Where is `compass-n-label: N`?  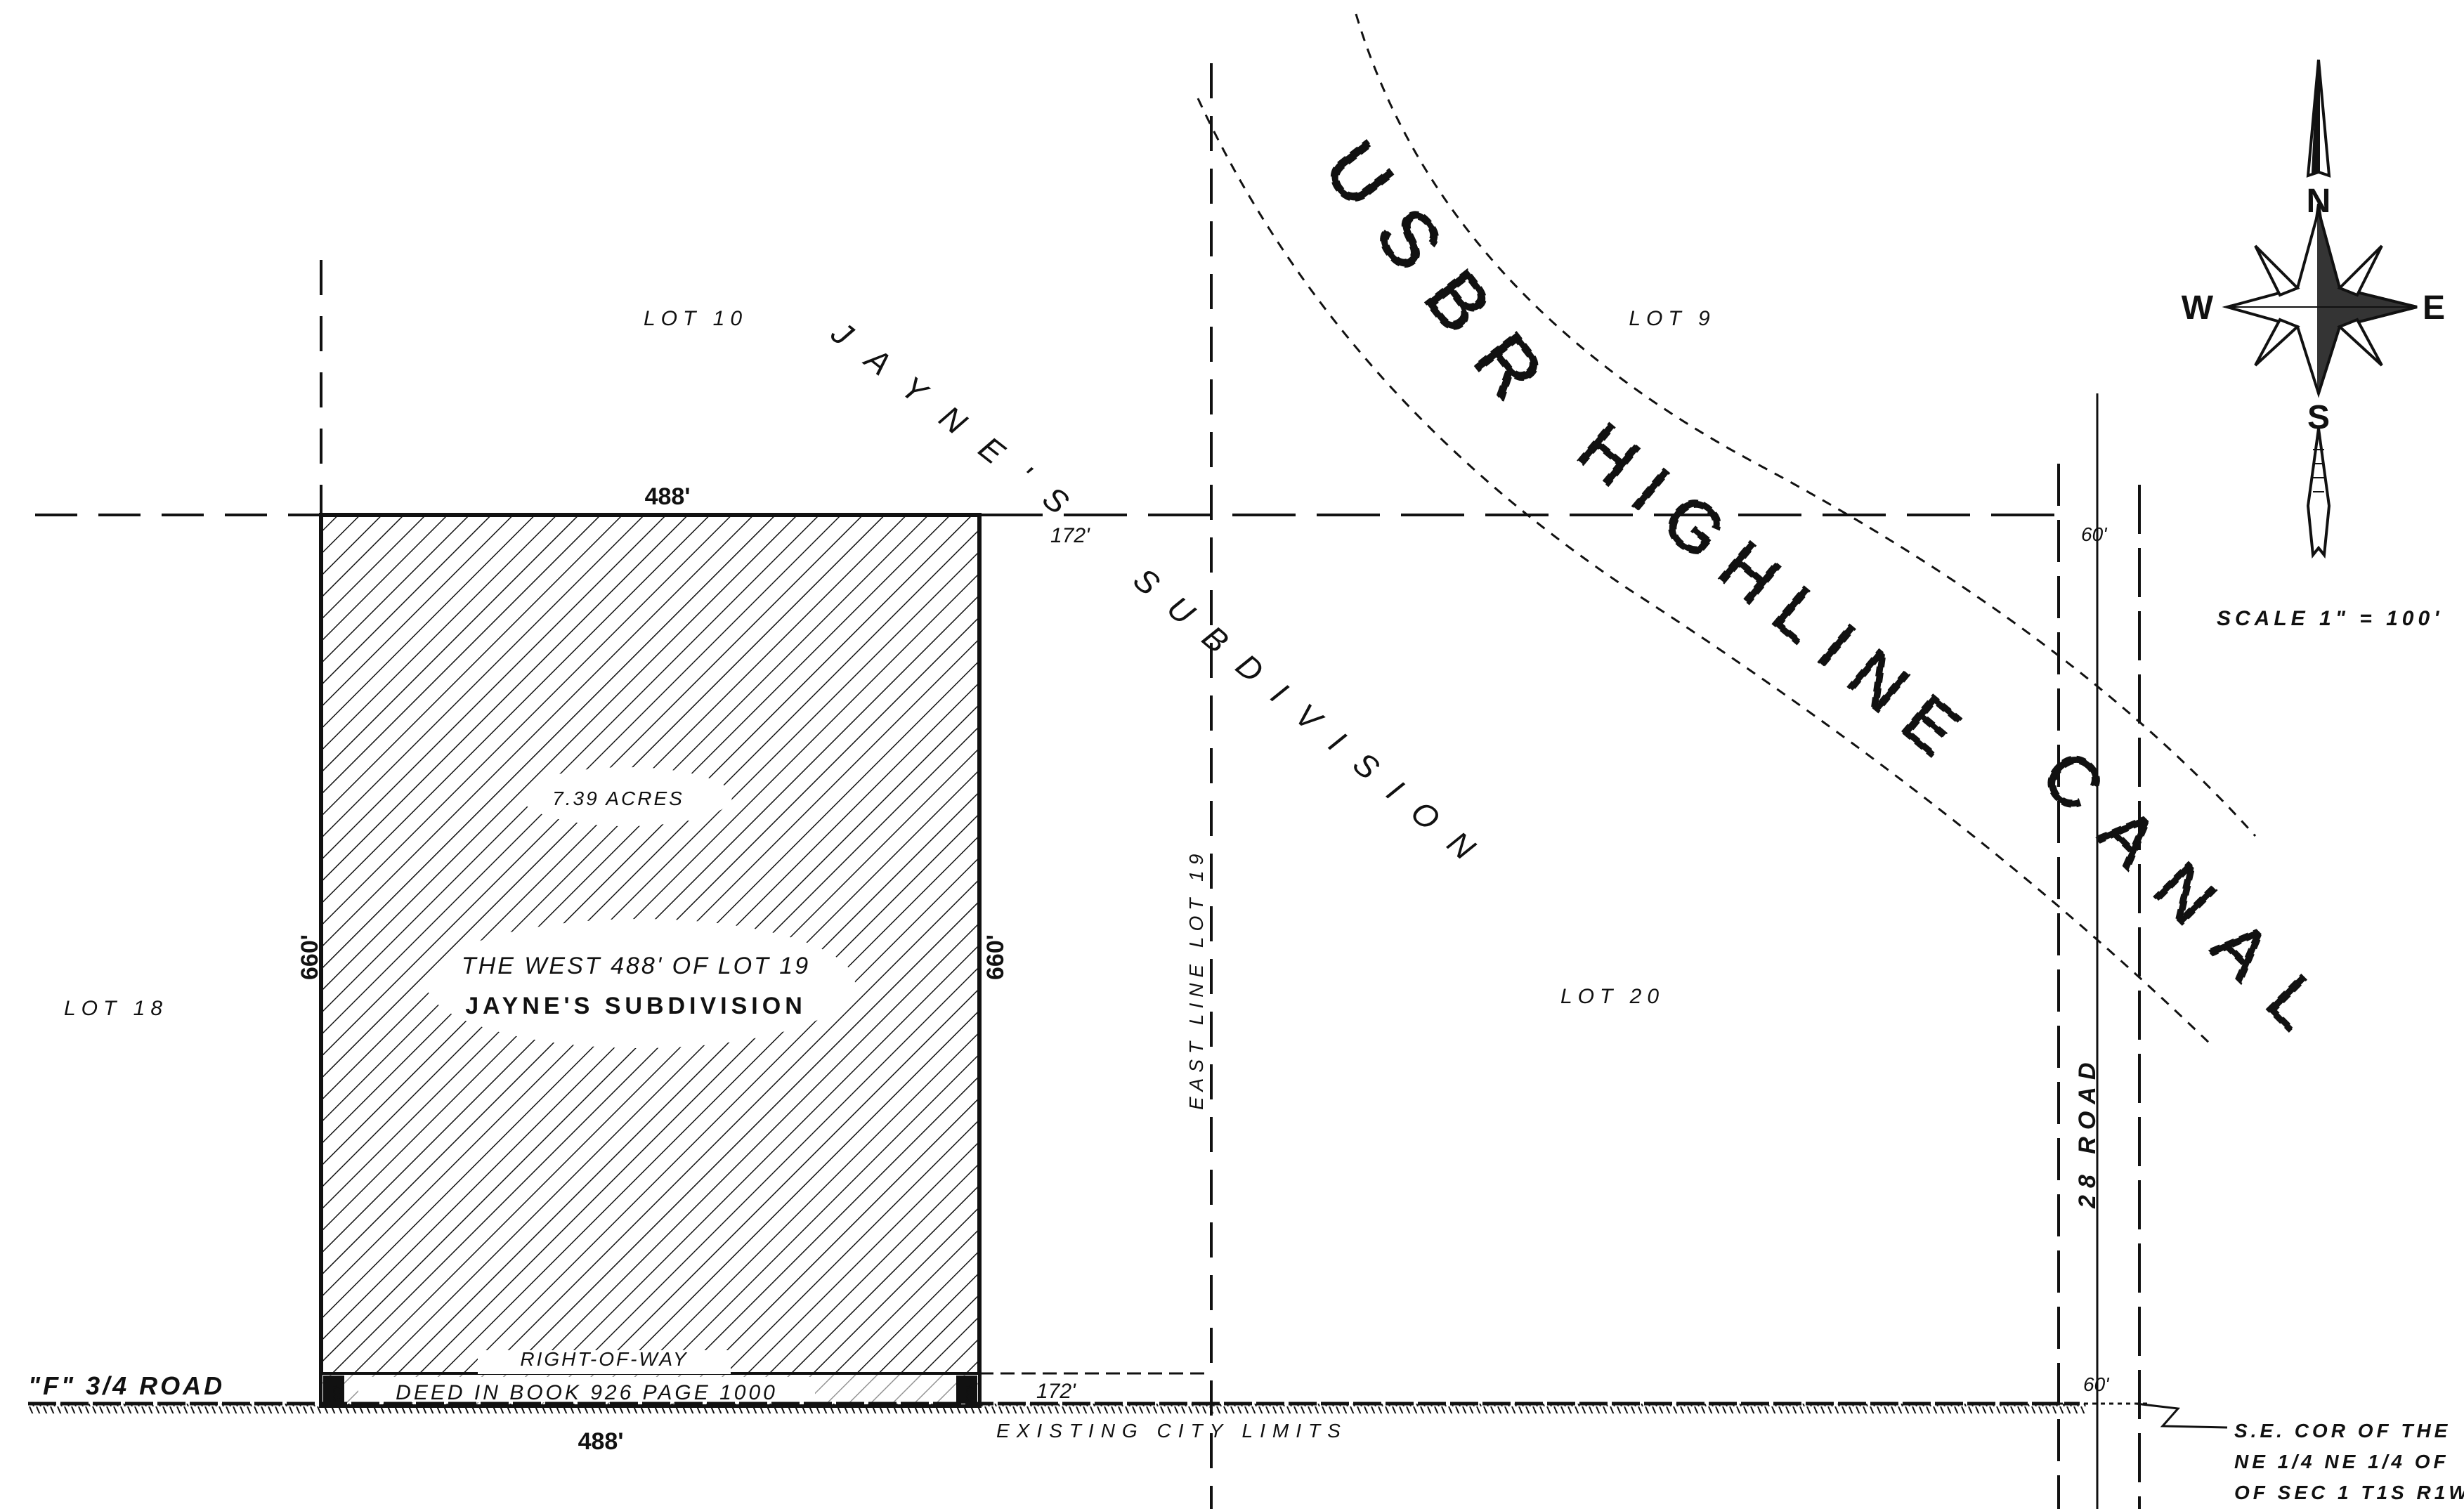
compass-n-label: N is located at coordinates (2319, 201).